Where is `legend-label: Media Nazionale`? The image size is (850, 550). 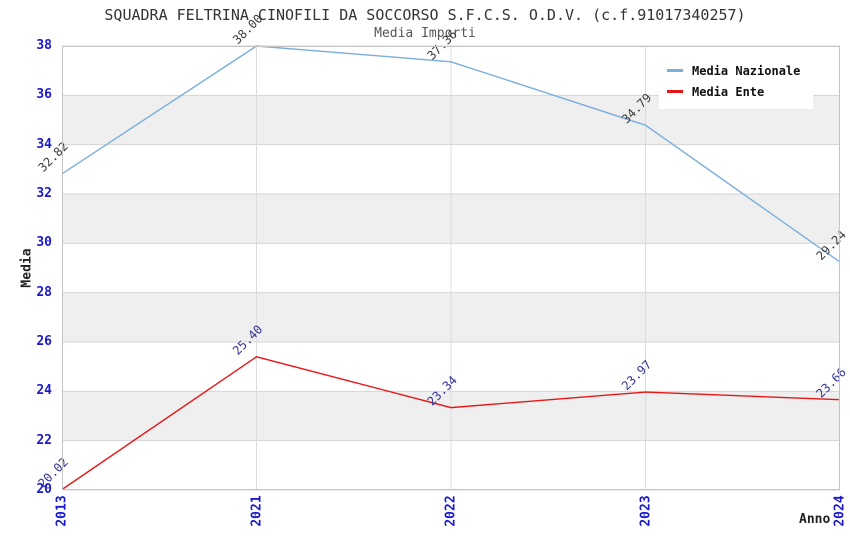
legend-label: Media Nazionale is located at coordinates (746, 70).